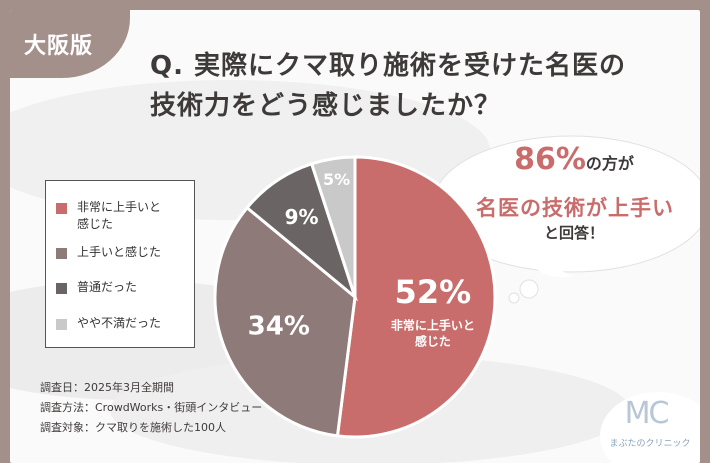 The image size is (710, 463). I want to click on slice-dissatisfied, so click(333, 226).